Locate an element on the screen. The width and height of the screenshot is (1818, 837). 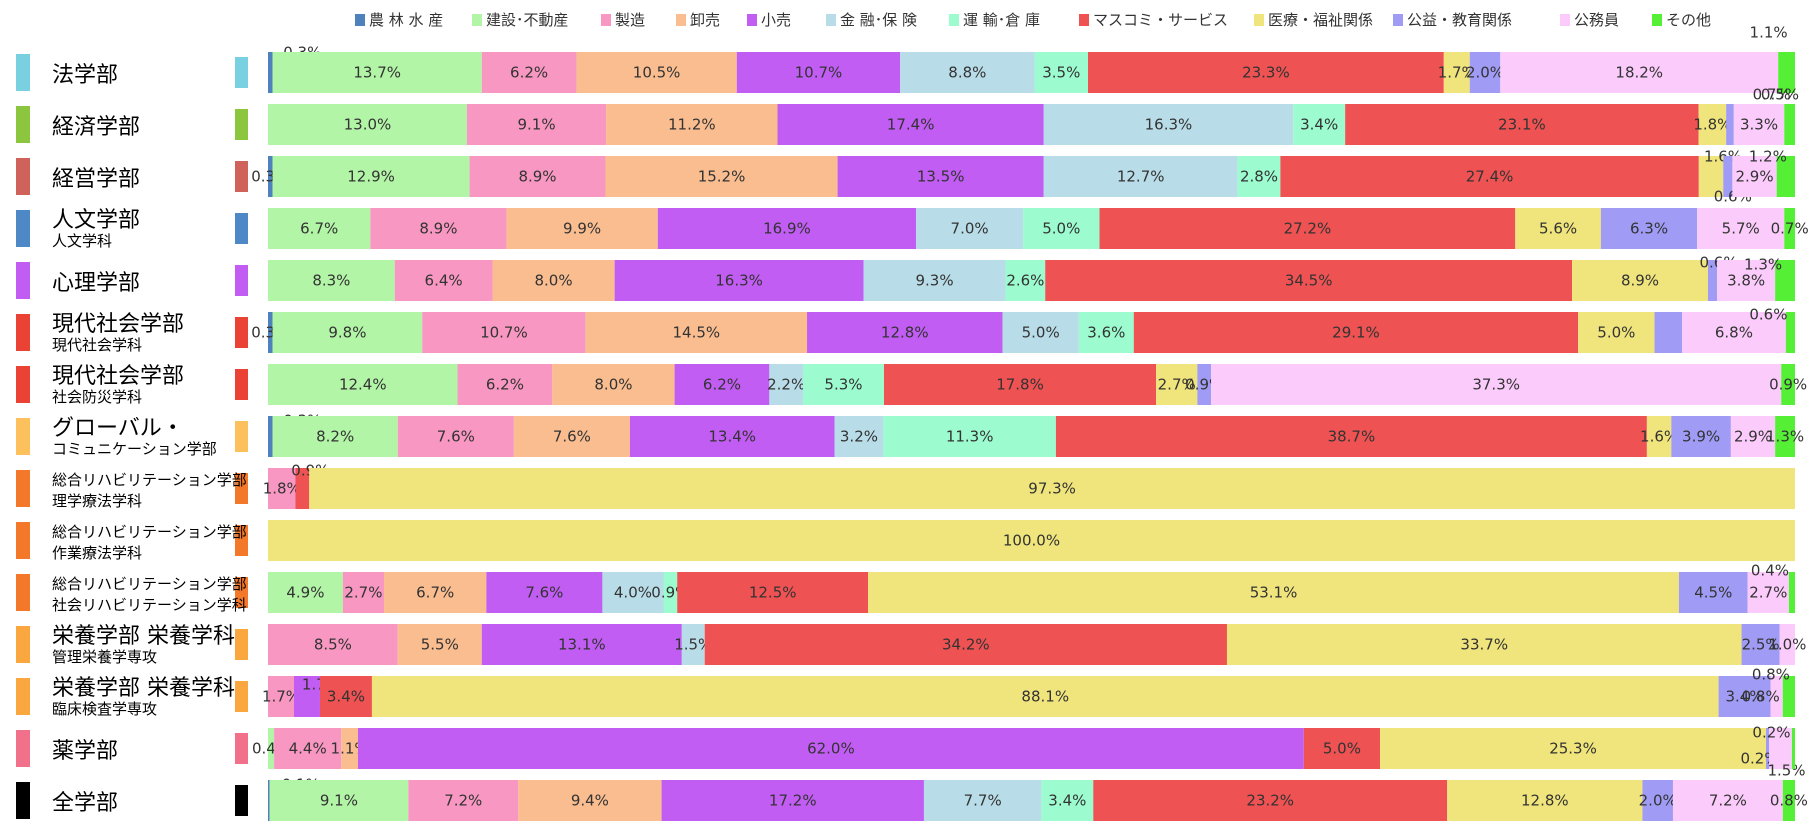
data-label: 1.8% is located at coordinates (282, 489).